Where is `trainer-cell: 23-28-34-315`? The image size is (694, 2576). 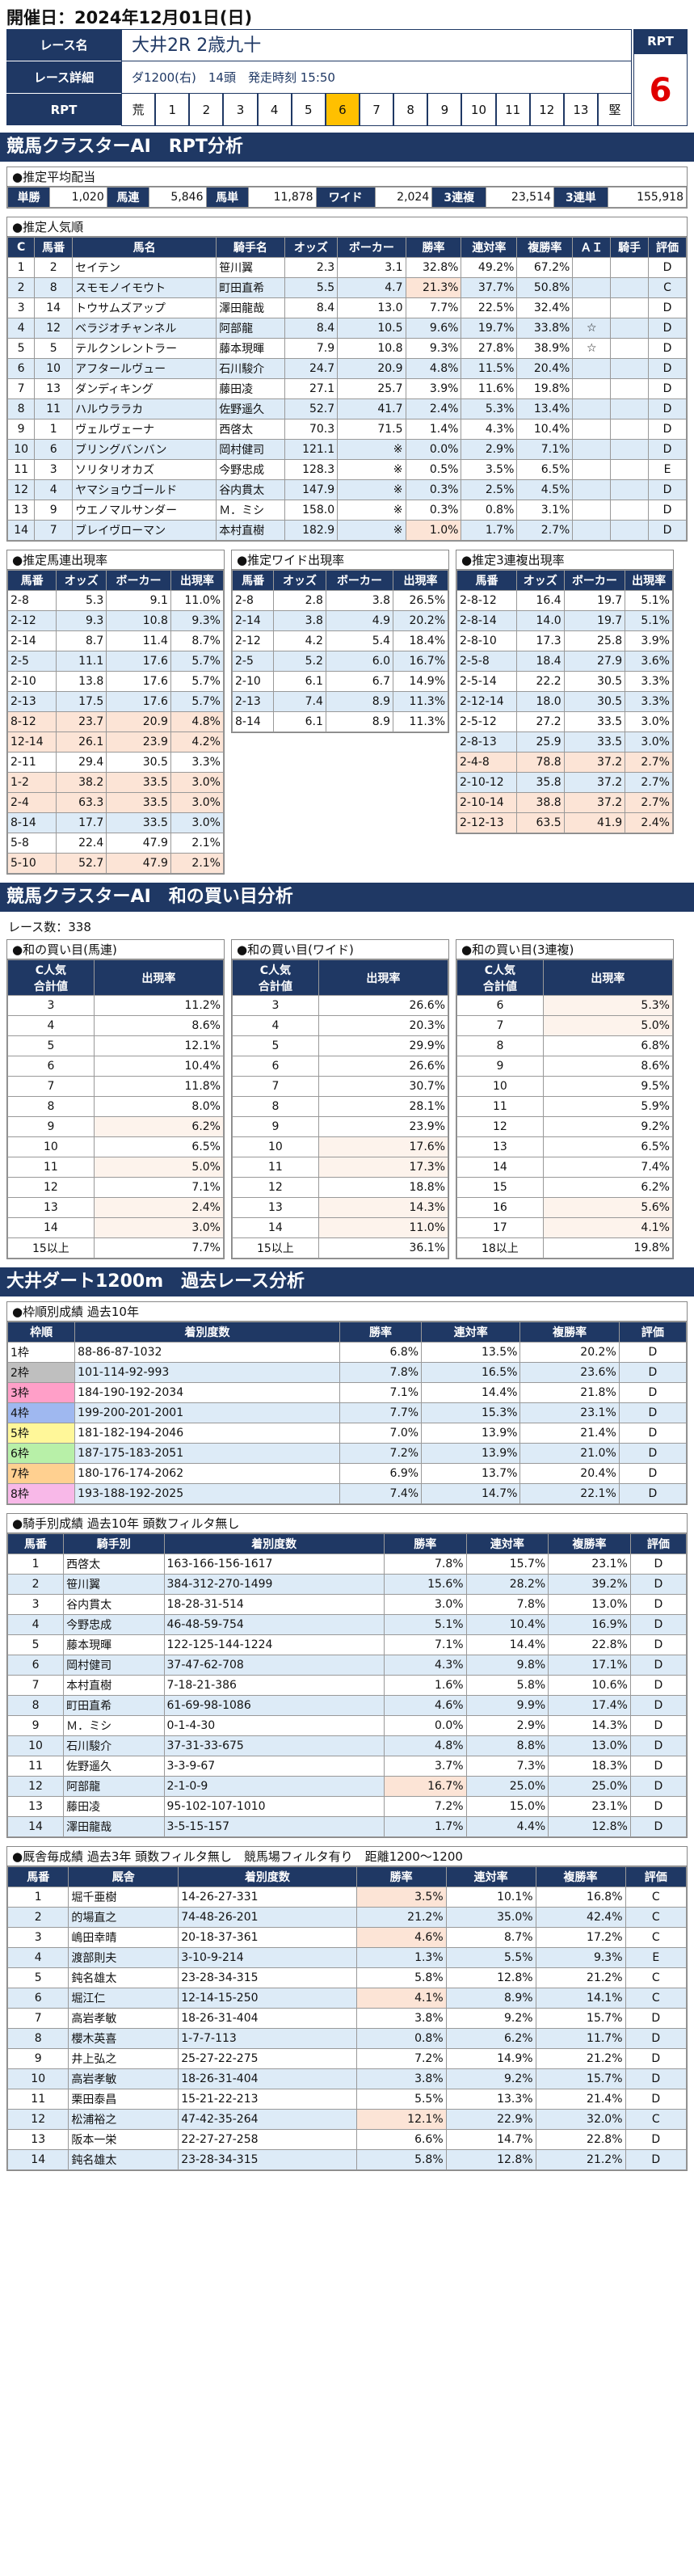
trainer-cell: 23-28-34-315 is located at coordinates (267, 1977).